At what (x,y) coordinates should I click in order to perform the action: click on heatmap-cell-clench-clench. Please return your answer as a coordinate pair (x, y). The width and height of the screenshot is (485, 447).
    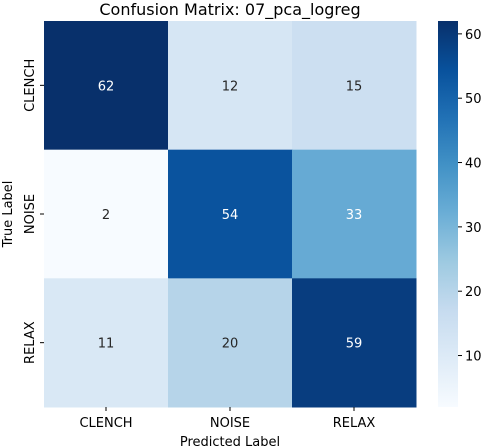
    Looking at the image, I should click on (106, 86).